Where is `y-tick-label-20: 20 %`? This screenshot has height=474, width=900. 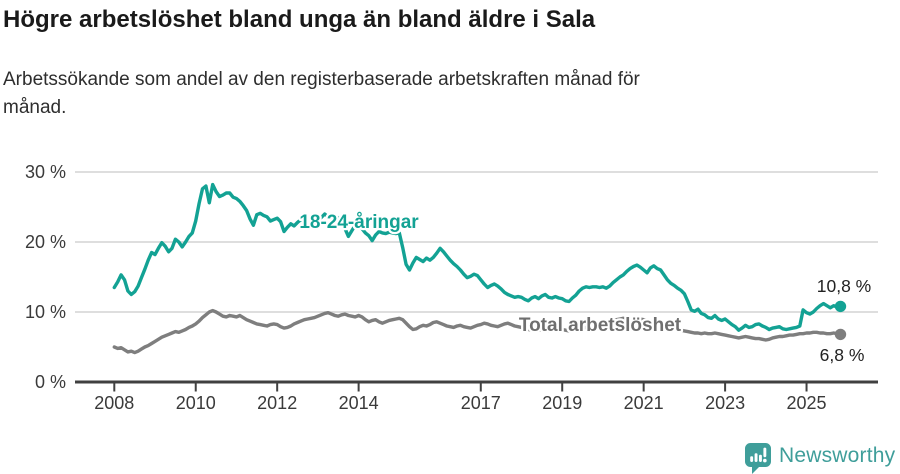 y-tick-label-20: 20 % is located at coordinates (45, 242).